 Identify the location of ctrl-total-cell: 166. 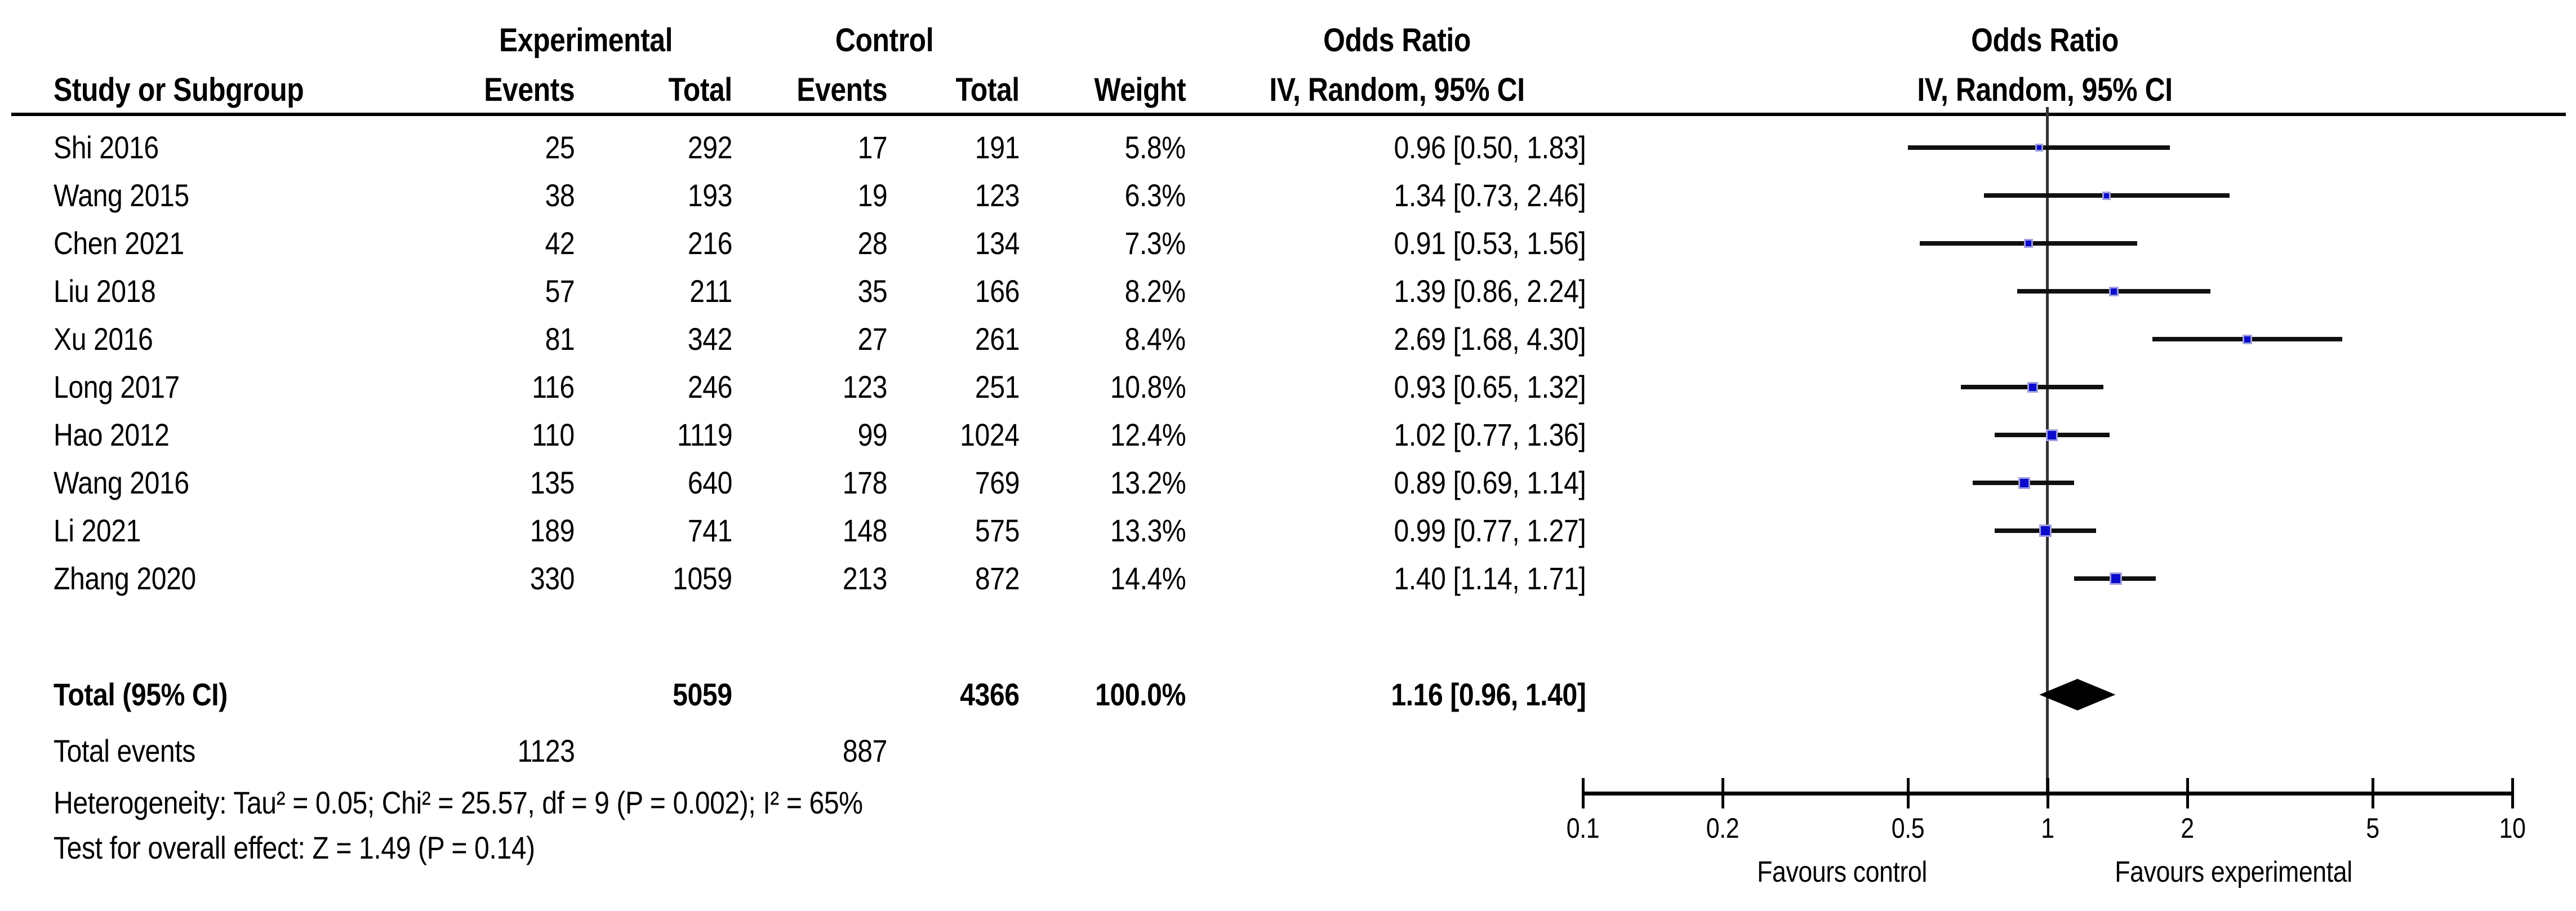
(997, 291).